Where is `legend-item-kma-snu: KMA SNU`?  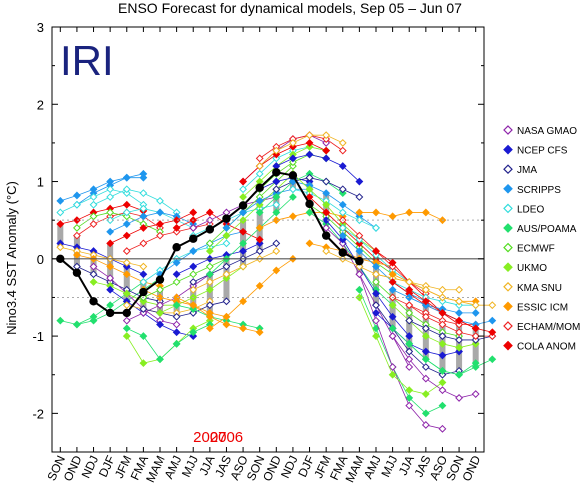
legend-item-kma-snu: KMA SNU is located at coordinates (532, 287).